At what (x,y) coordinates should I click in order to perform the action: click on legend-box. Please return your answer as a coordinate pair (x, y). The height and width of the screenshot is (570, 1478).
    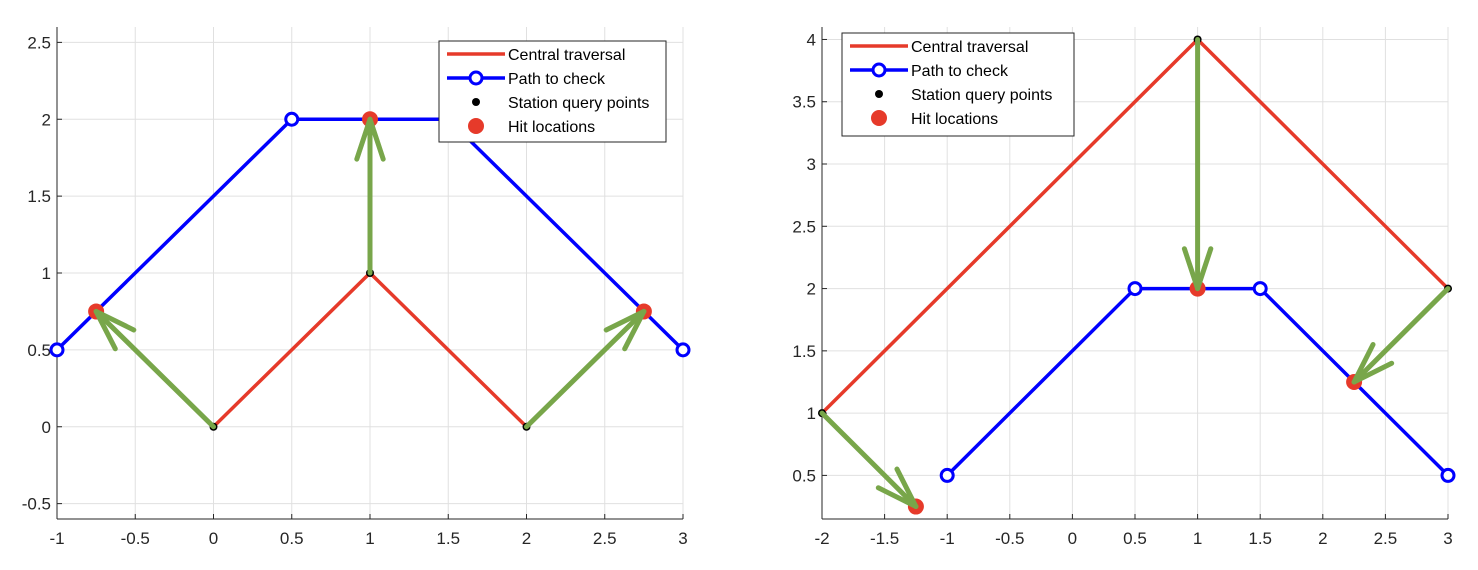
    Looking at the image, I should click on (958, 84).